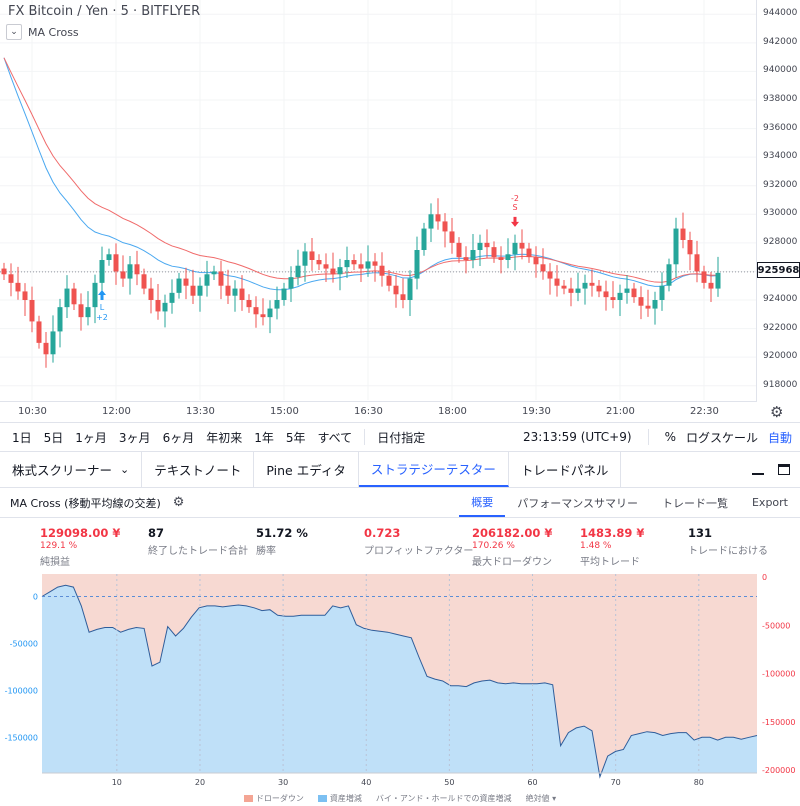 This screenshot has width=800, height=806. What do you see at coordinates (648, 437) in the screenshot?
I see `range-divider-right` at bounding box center [648, 437].